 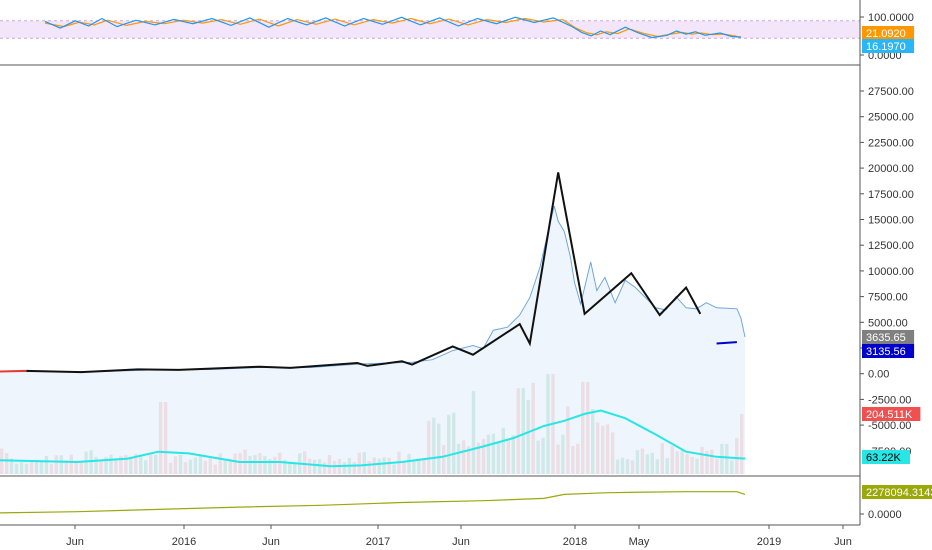 I want to click on main-y-tick-label: 17500.00, so click(x=891, y=195).